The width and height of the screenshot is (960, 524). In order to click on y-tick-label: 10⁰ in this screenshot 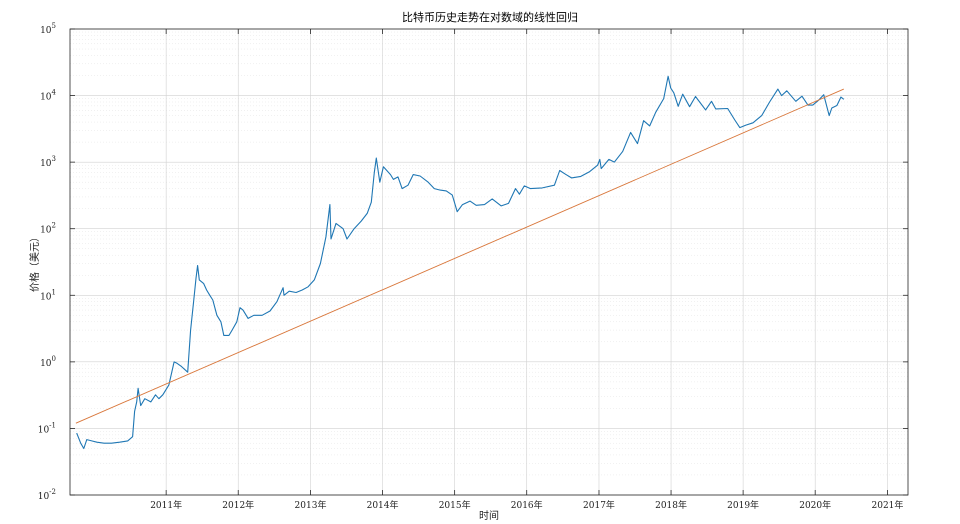, I will do `click(48, 362)`.